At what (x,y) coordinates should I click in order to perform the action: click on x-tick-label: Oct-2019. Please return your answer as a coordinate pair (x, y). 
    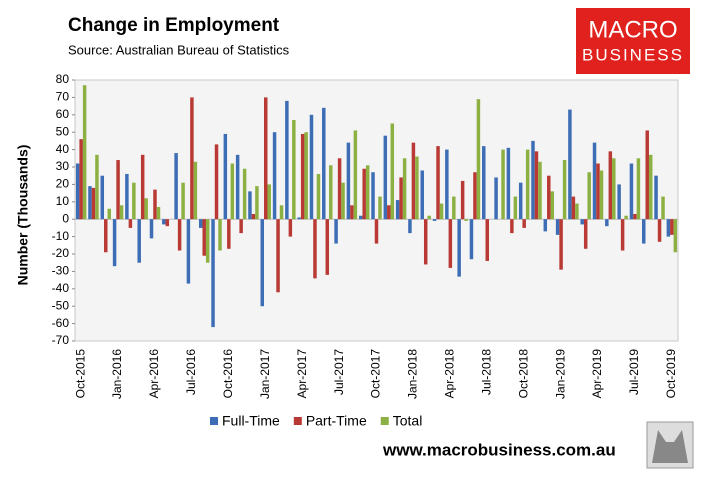
    Looking at the image, I should click on (671, 374).